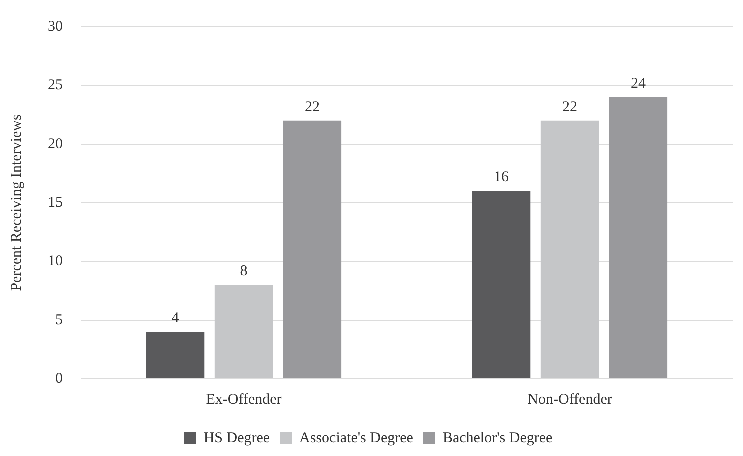  I want to click on data-label: 4, so click(176, 318).